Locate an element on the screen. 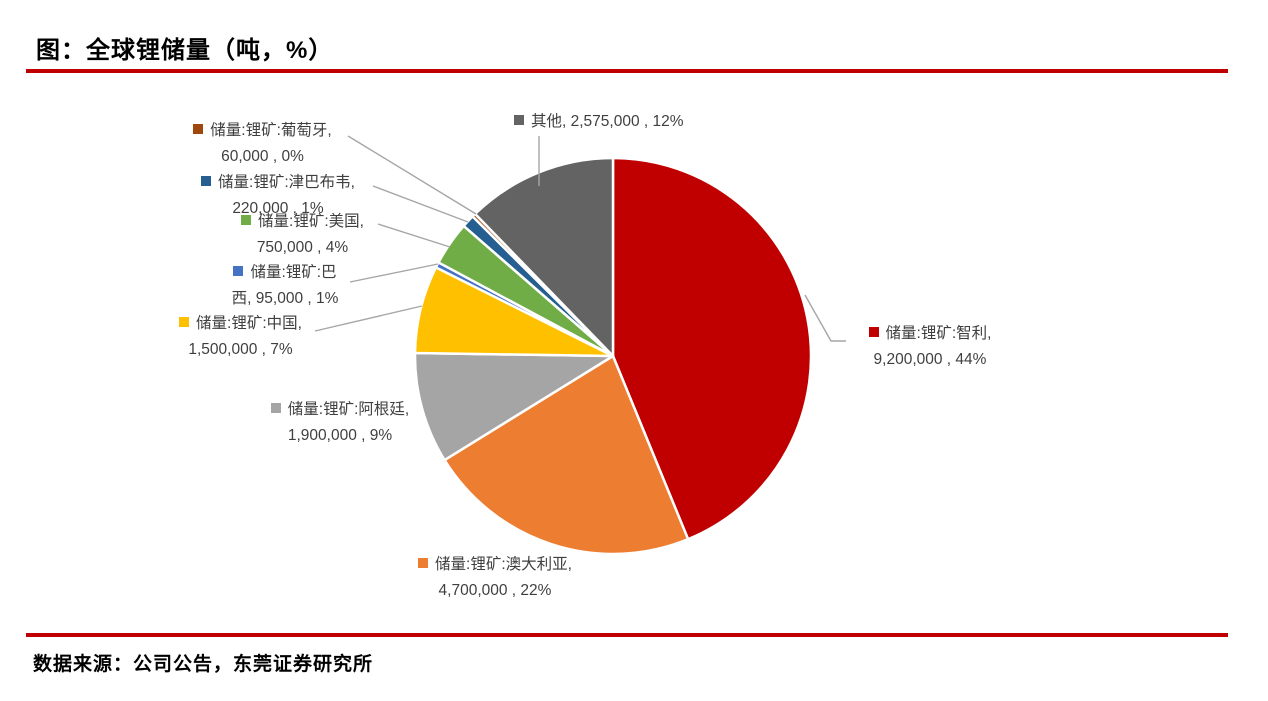 The image size is (1268, 701). pie-data-label-text: 储量:锂矿:葡萄牙, is located at coordinates (271, 130).